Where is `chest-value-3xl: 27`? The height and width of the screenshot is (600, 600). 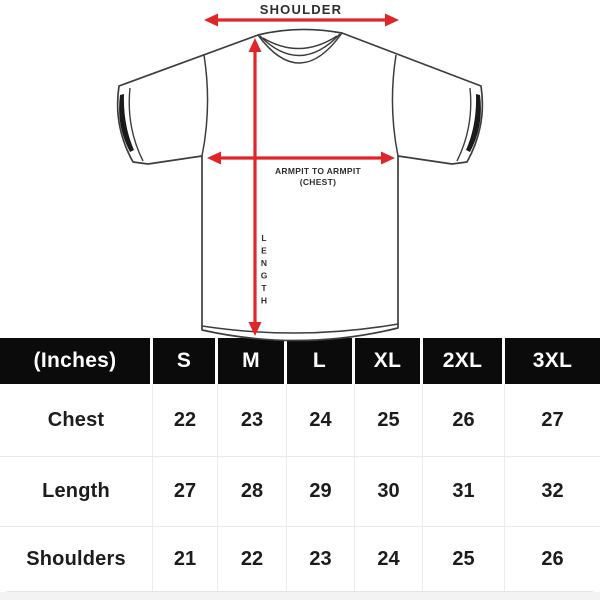 chest-value-3xl: 27 is located at coordinates (552, 420).